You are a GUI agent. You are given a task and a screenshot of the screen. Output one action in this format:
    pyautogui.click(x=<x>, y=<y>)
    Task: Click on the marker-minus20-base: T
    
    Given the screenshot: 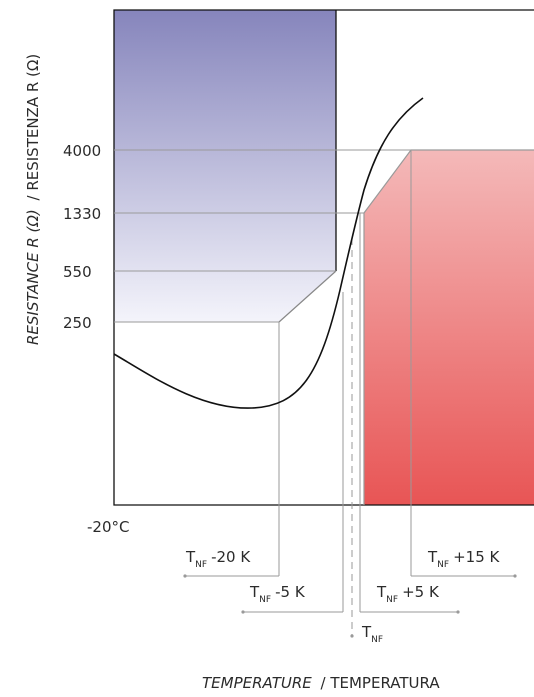 What is the action you would take?
    pyautogui.click(x=190, y=557)
    